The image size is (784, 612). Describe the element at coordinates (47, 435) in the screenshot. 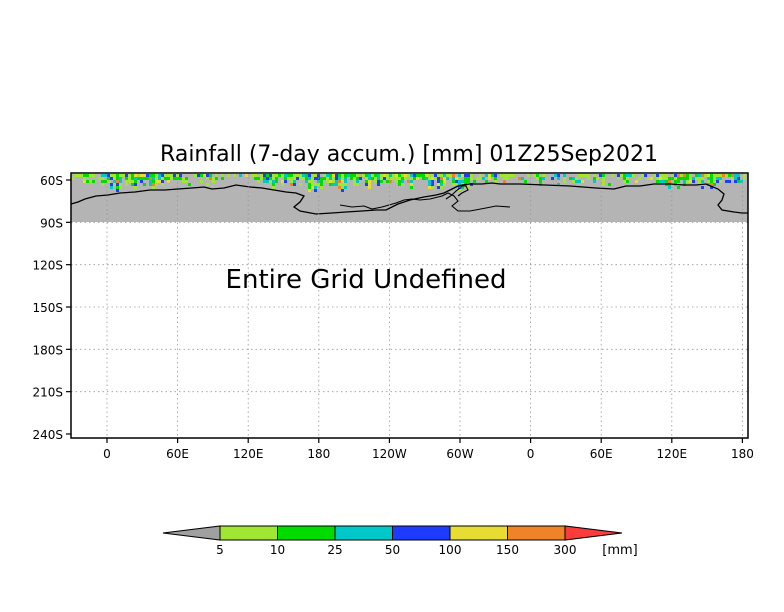

I see `y-tick-label: 240S` at that location.